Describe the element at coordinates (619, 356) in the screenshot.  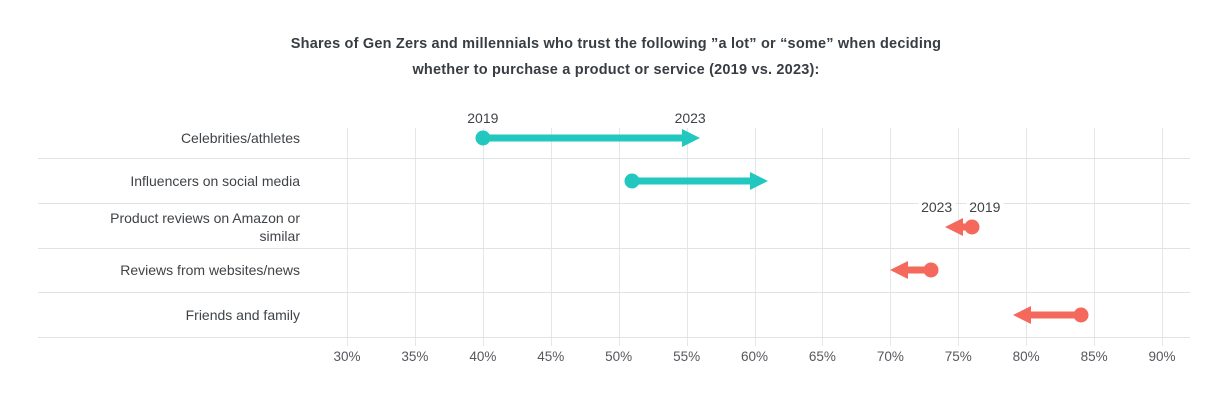
I see `x-axis-tick-label: 50%` at that location.